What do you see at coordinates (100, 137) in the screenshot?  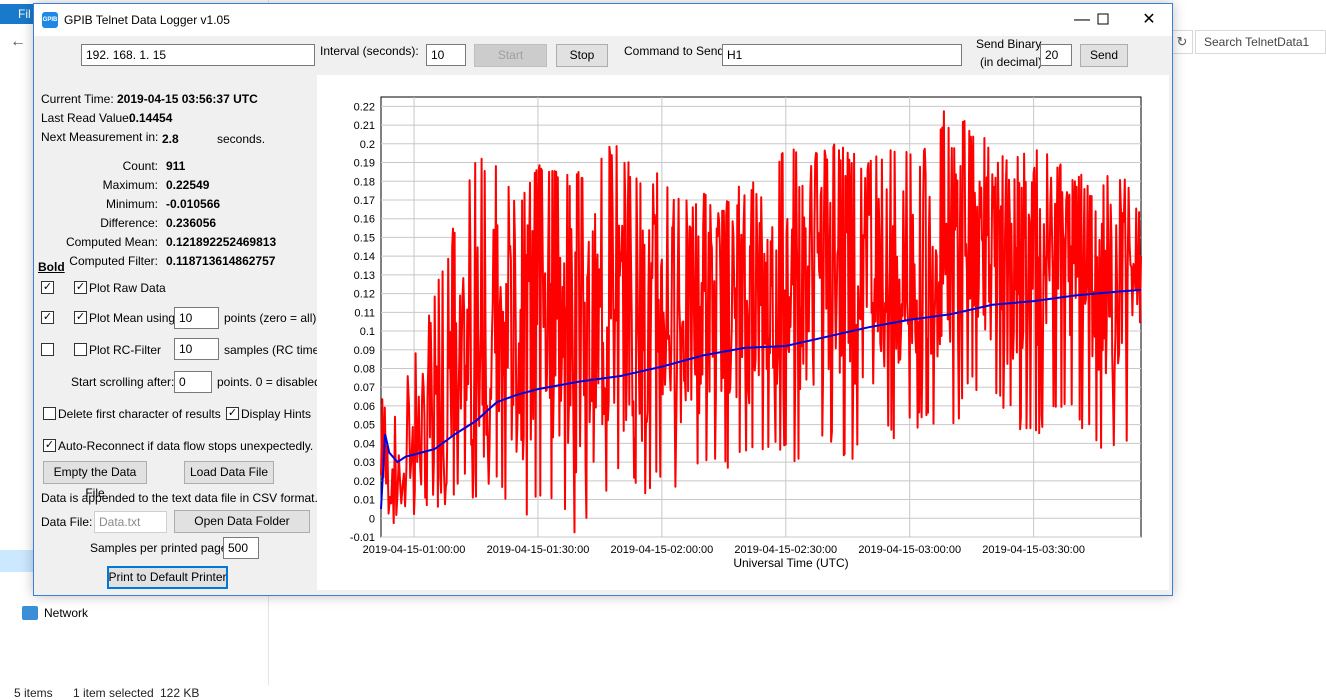 I see `next-measurement-label: Next Measurement in:` at bounding box center [100, 137].